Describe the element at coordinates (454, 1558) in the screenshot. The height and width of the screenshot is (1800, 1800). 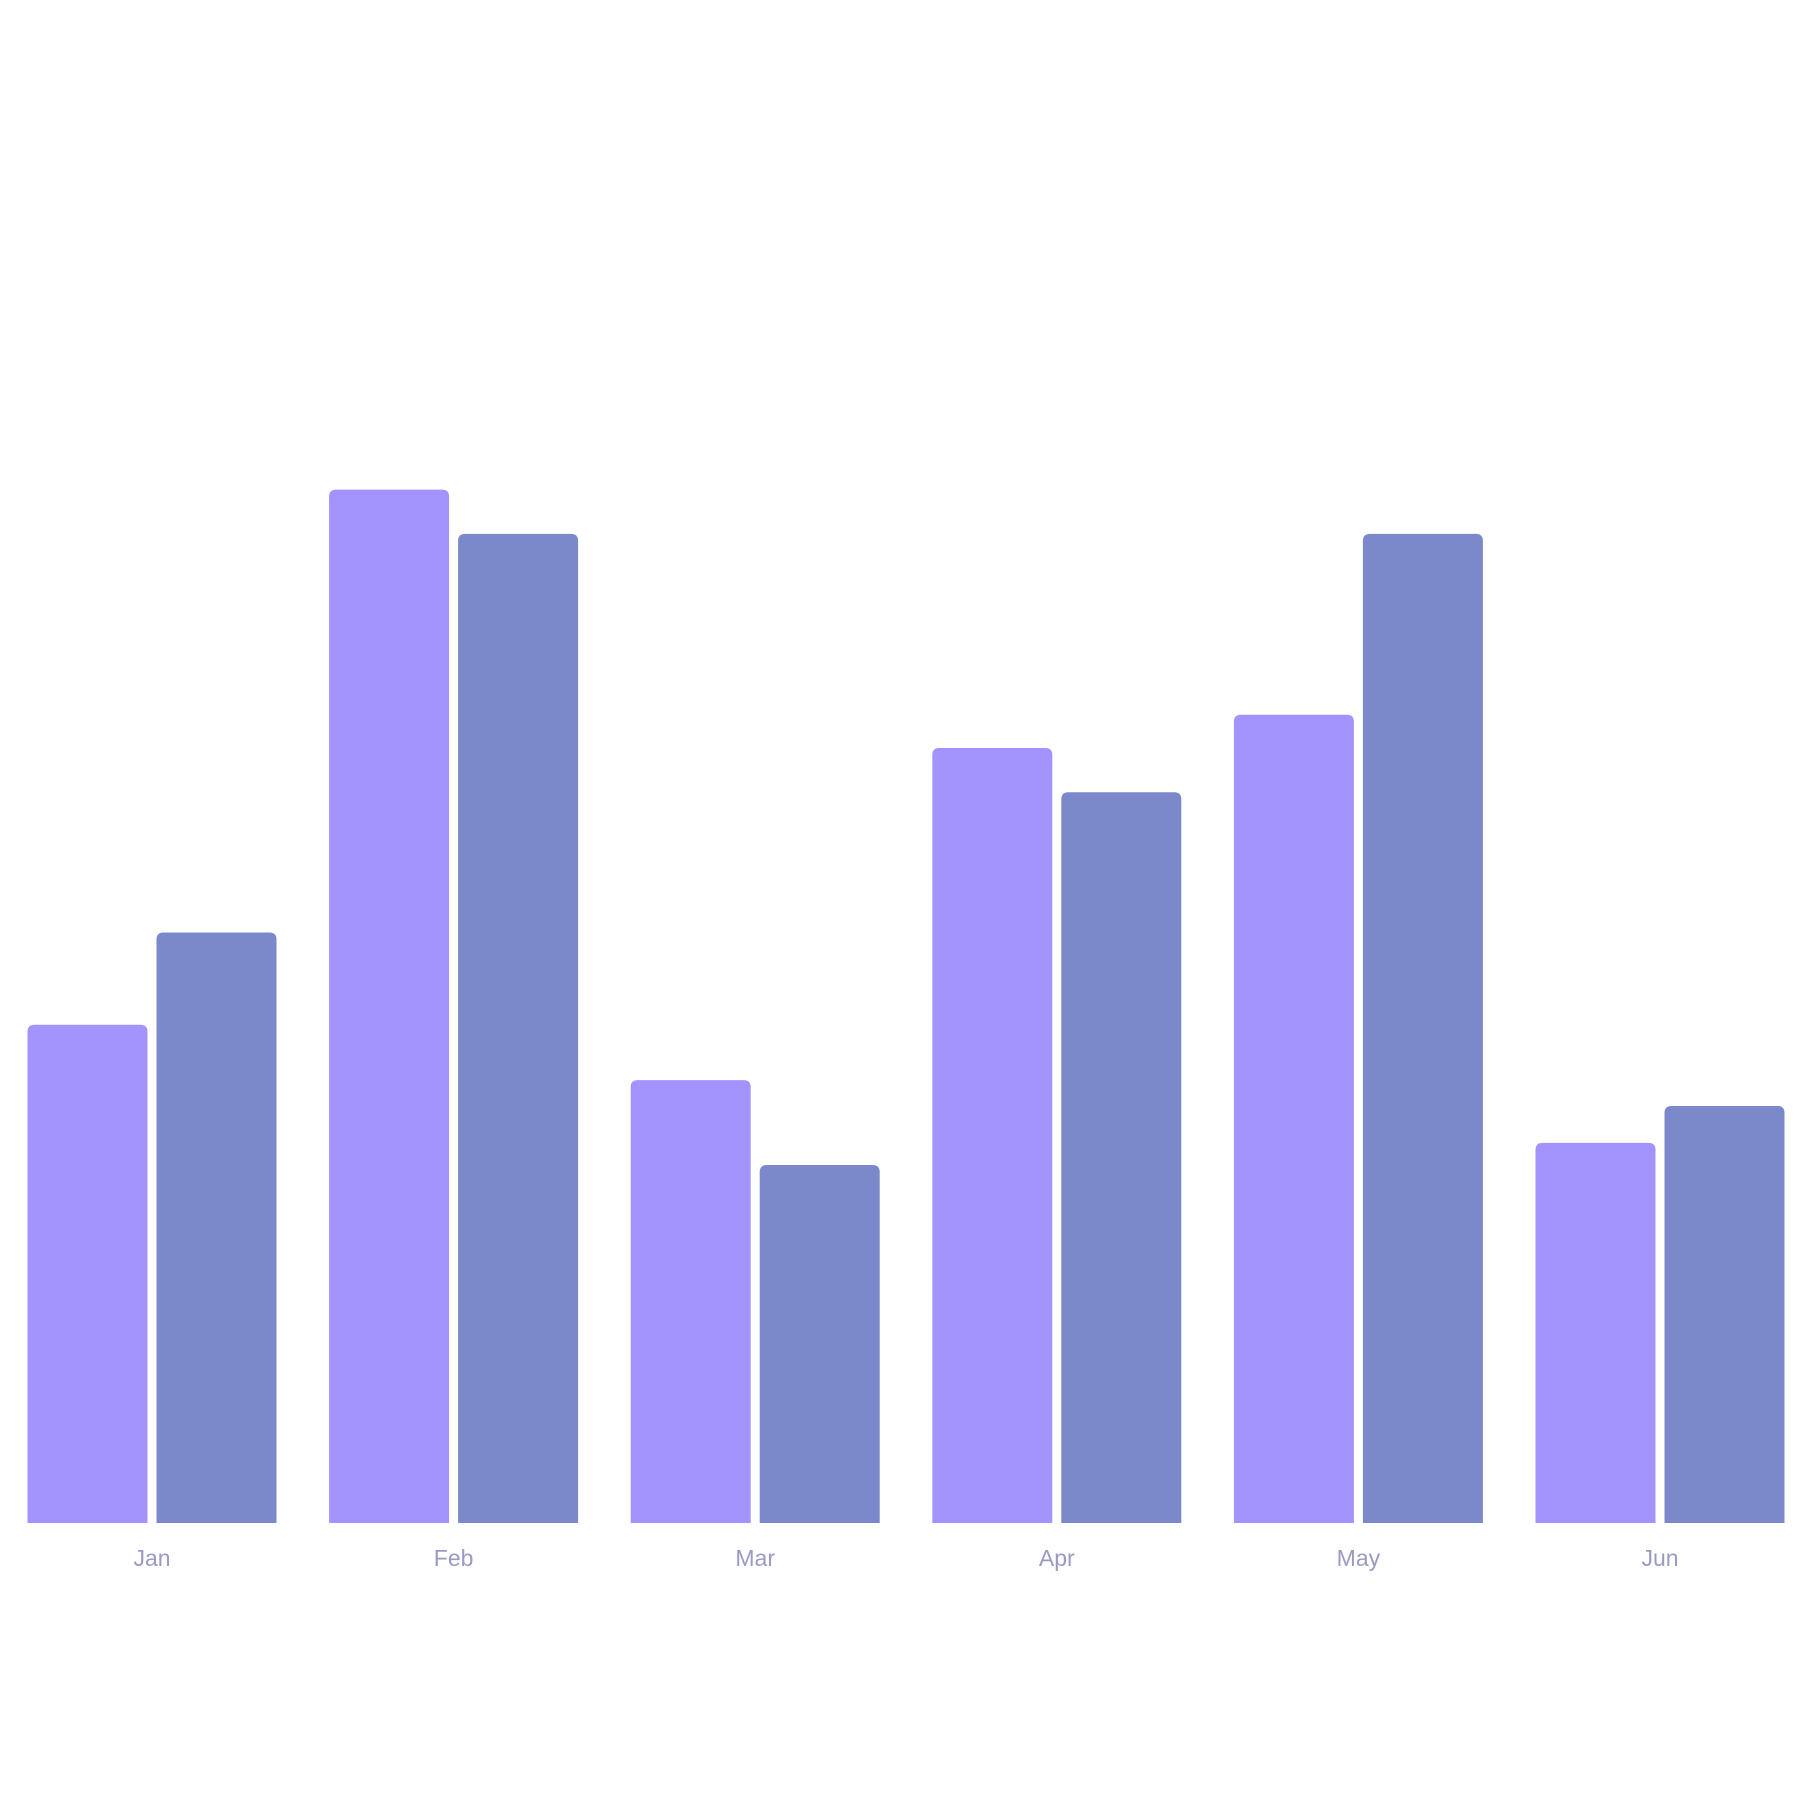
I see `x-tick-label: Feb` at that location.